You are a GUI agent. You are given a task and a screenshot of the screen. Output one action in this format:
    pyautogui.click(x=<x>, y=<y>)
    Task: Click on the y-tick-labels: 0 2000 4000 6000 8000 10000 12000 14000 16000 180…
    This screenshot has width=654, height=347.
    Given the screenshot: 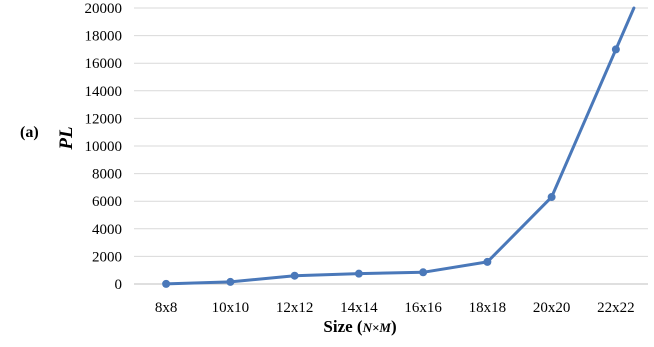 What is the action you would take?
    pyautogui.click(x=104, y=147)
    